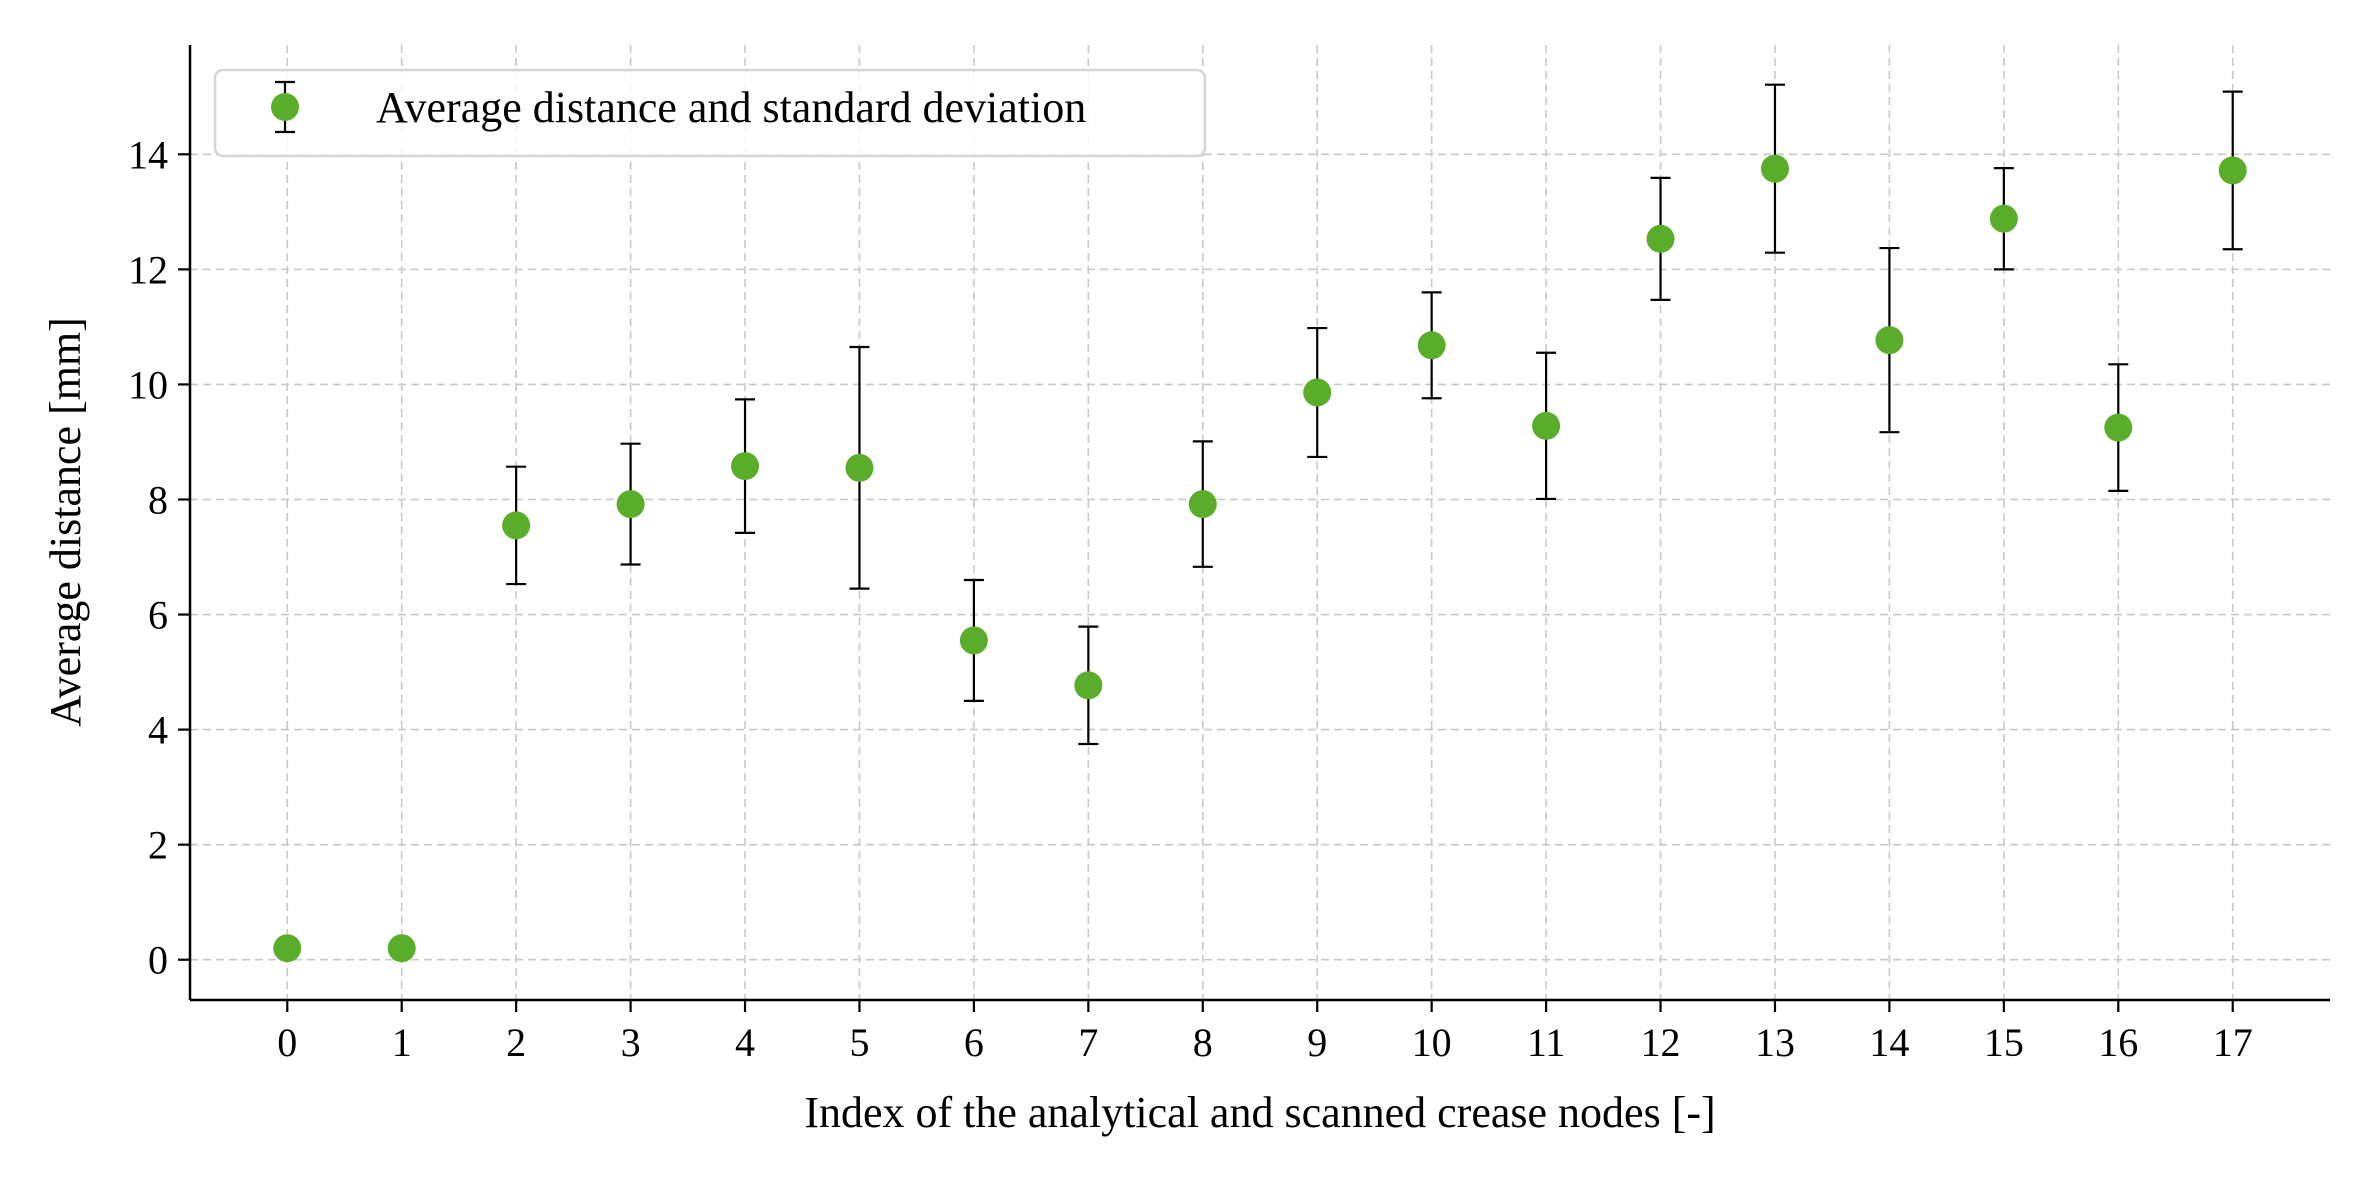 This screenshot has height=1181, width=2362. Describe the element at coordinates (2004, 1042) in the screenshot. I see `x-tick-label: 15` at that location.